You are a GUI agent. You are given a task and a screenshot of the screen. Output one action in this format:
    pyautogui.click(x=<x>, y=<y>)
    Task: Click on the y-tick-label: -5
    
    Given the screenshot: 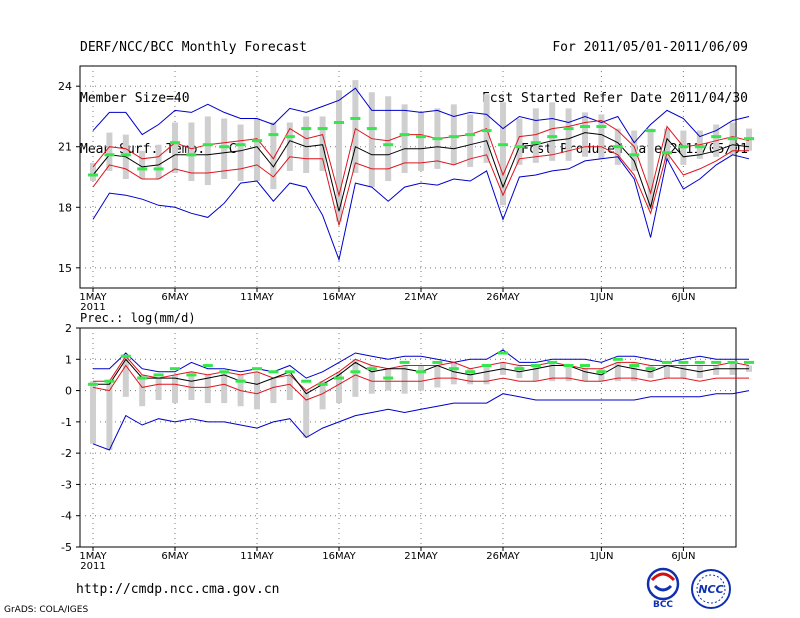 What is the action you would take?
    pyautogui.click(x=66, y=547)
    